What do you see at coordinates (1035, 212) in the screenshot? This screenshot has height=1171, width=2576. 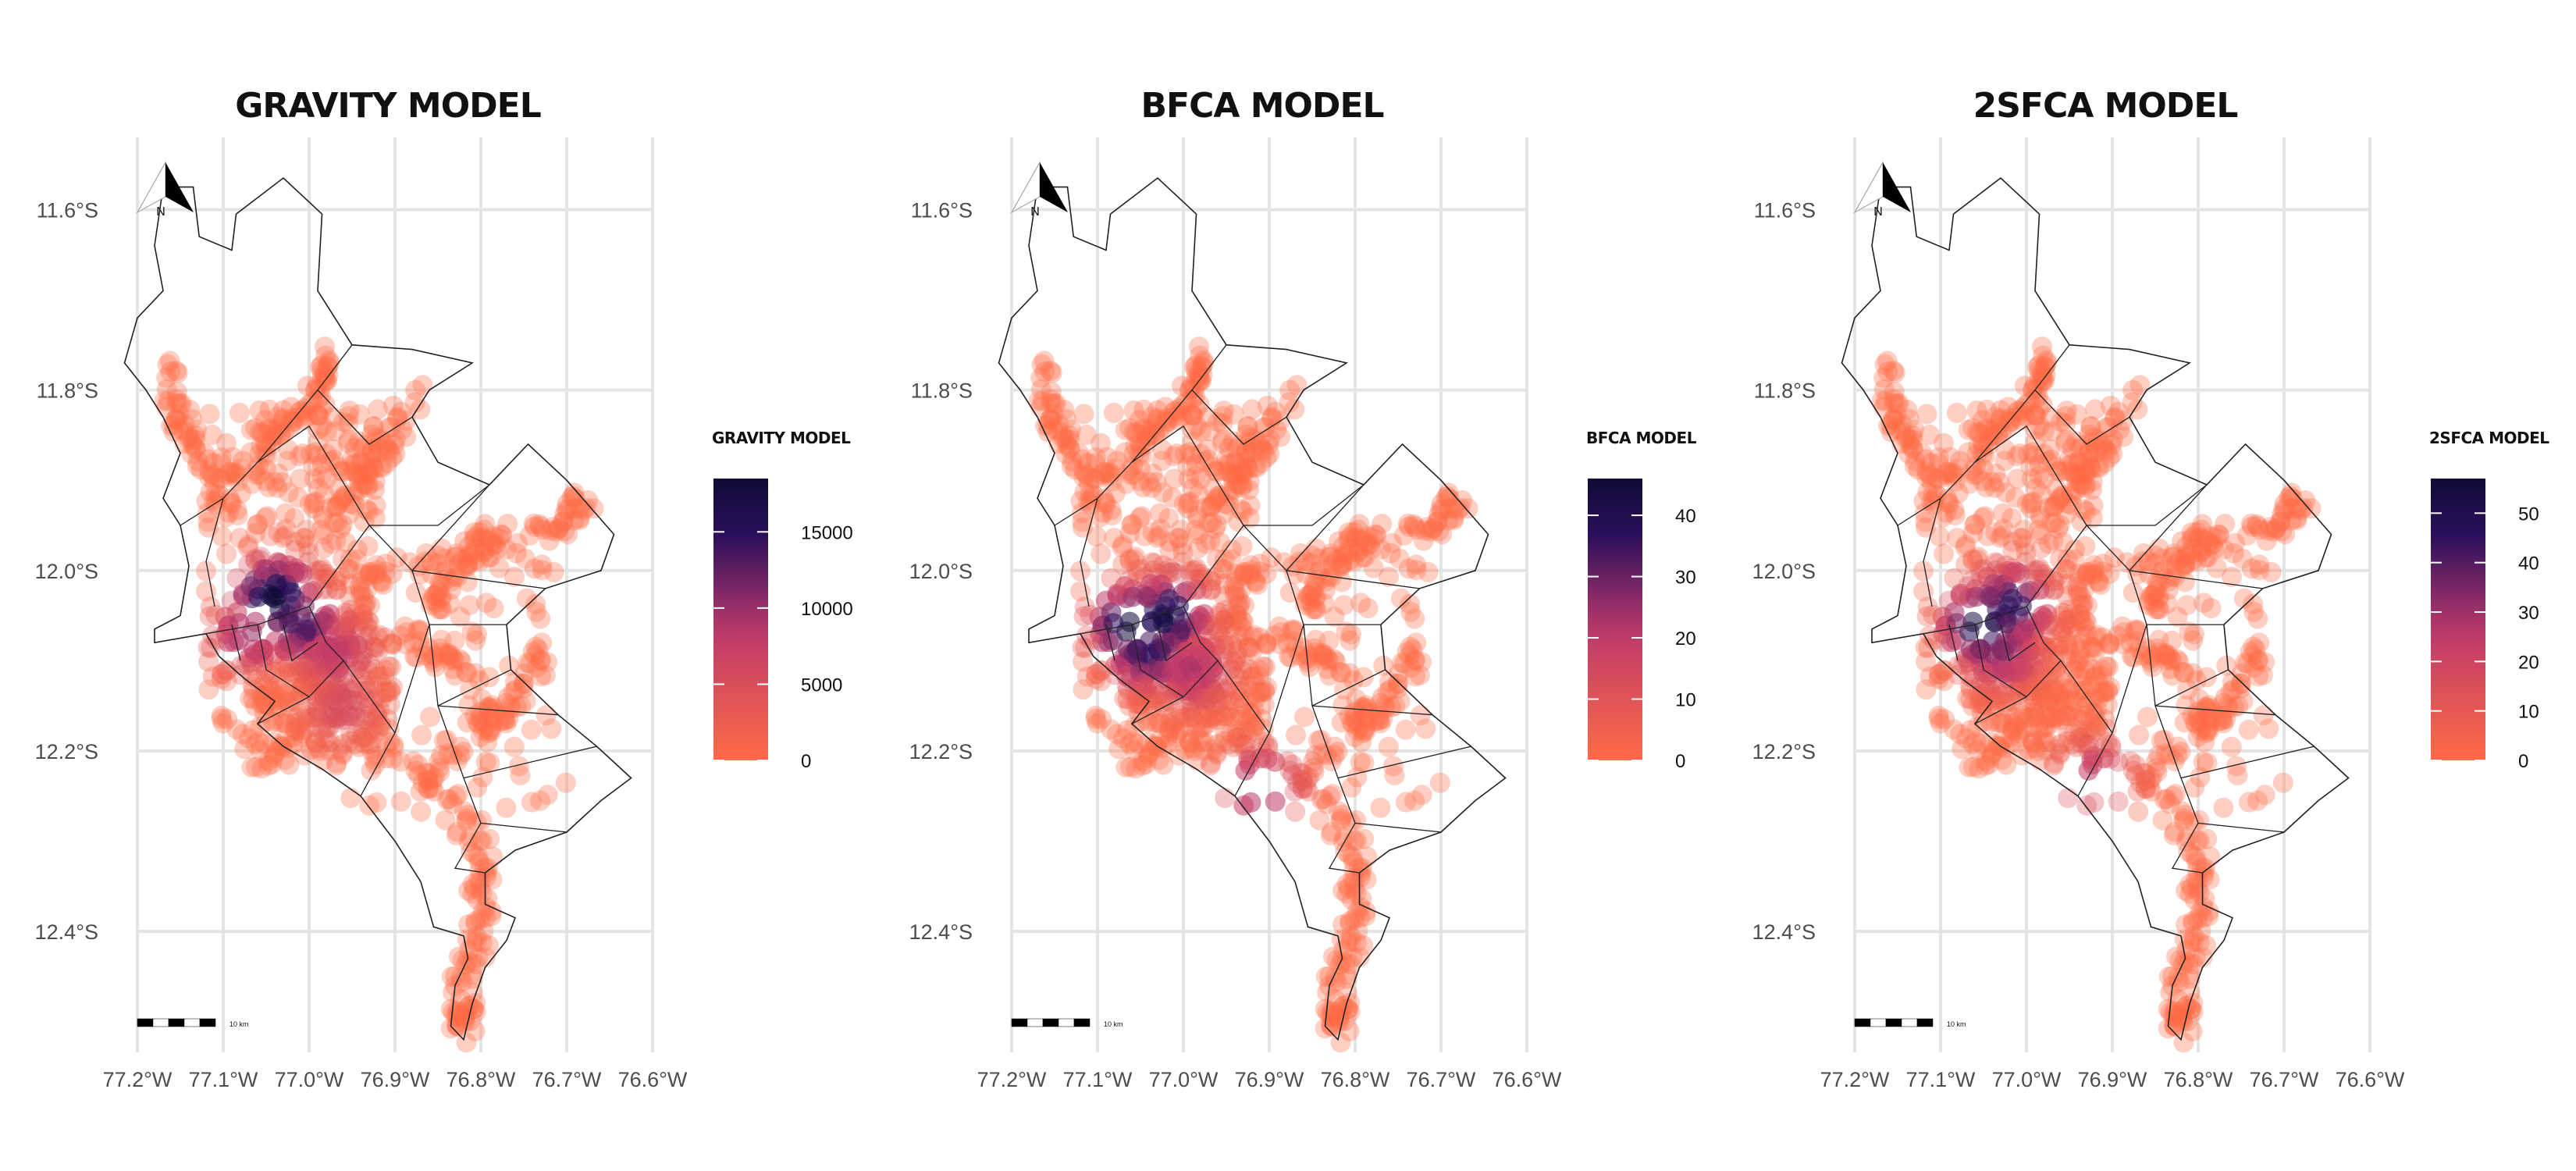 I see `north-label: N` at bounding box center [1035, 212].